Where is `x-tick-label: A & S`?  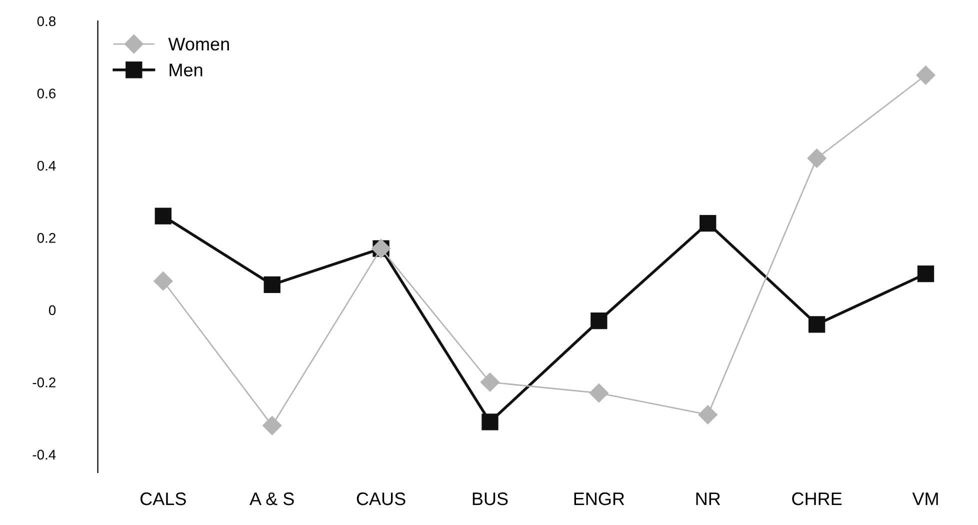 x-tick-label: A & S is located at coordinates (272, 499).